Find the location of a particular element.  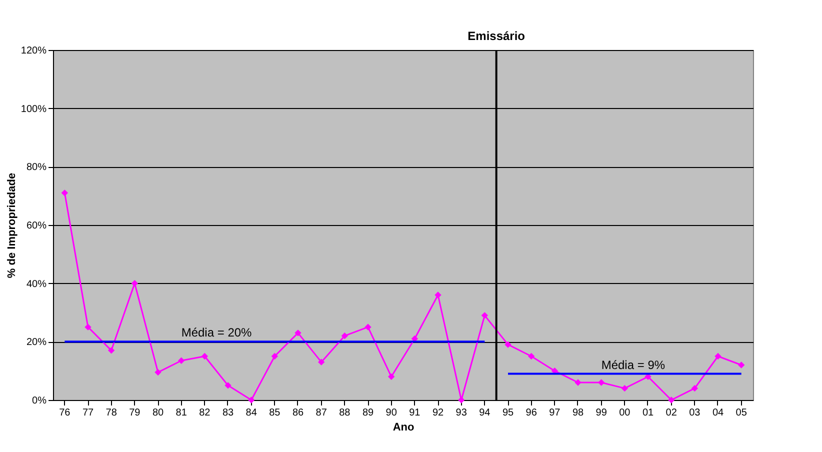

x-tick-label: 80 is located at coordinates (158, 413).